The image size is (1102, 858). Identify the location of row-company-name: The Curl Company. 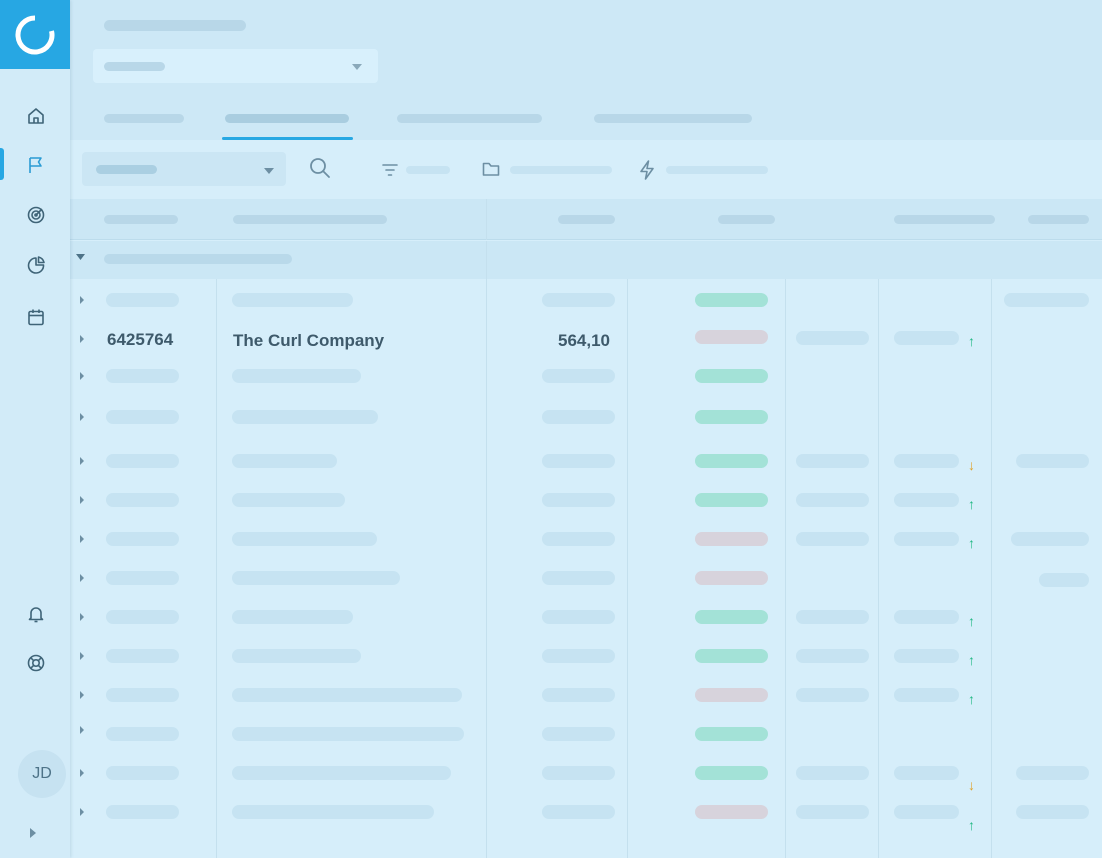
(309, 340).